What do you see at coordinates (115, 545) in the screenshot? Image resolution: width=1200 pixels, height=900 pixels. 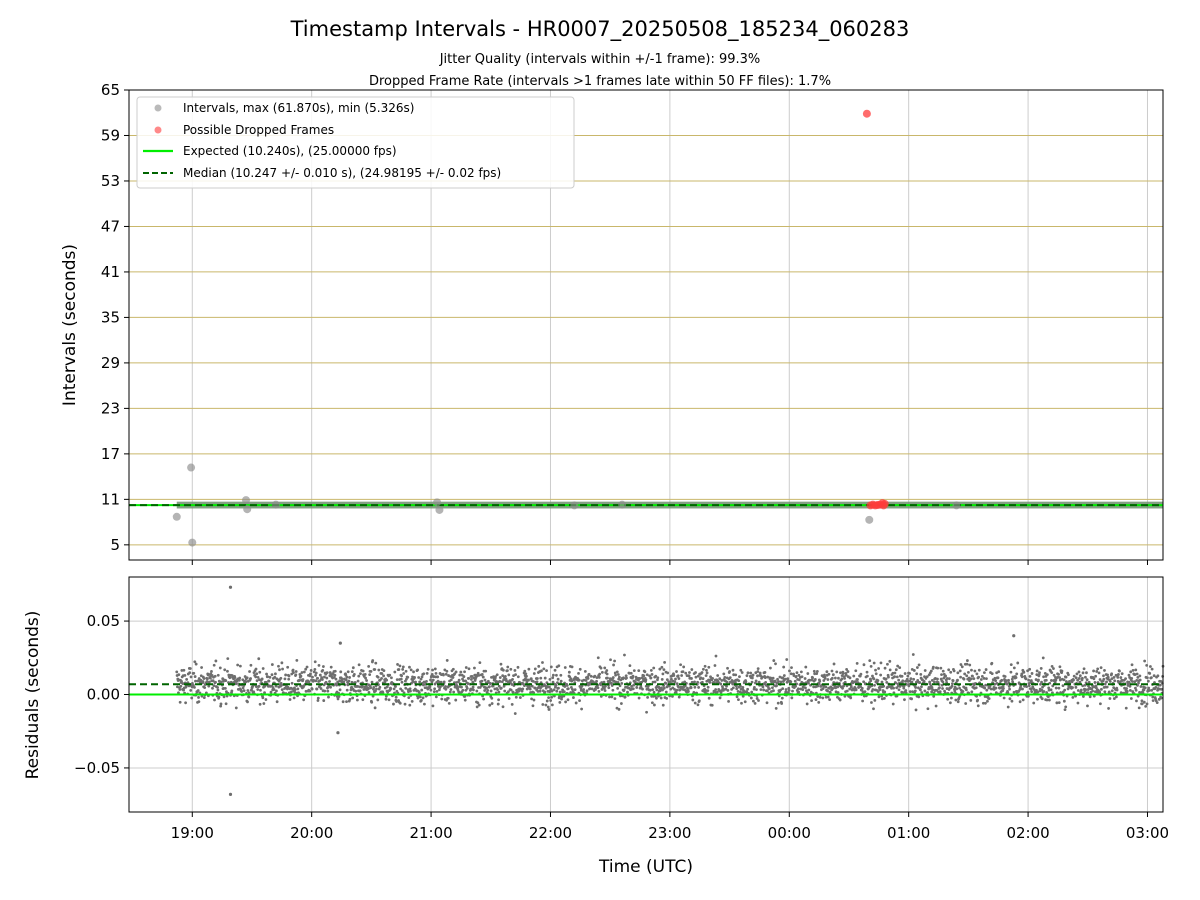 I see `intervals-ytick-label-0: 5` at bounding box center [115, 545].